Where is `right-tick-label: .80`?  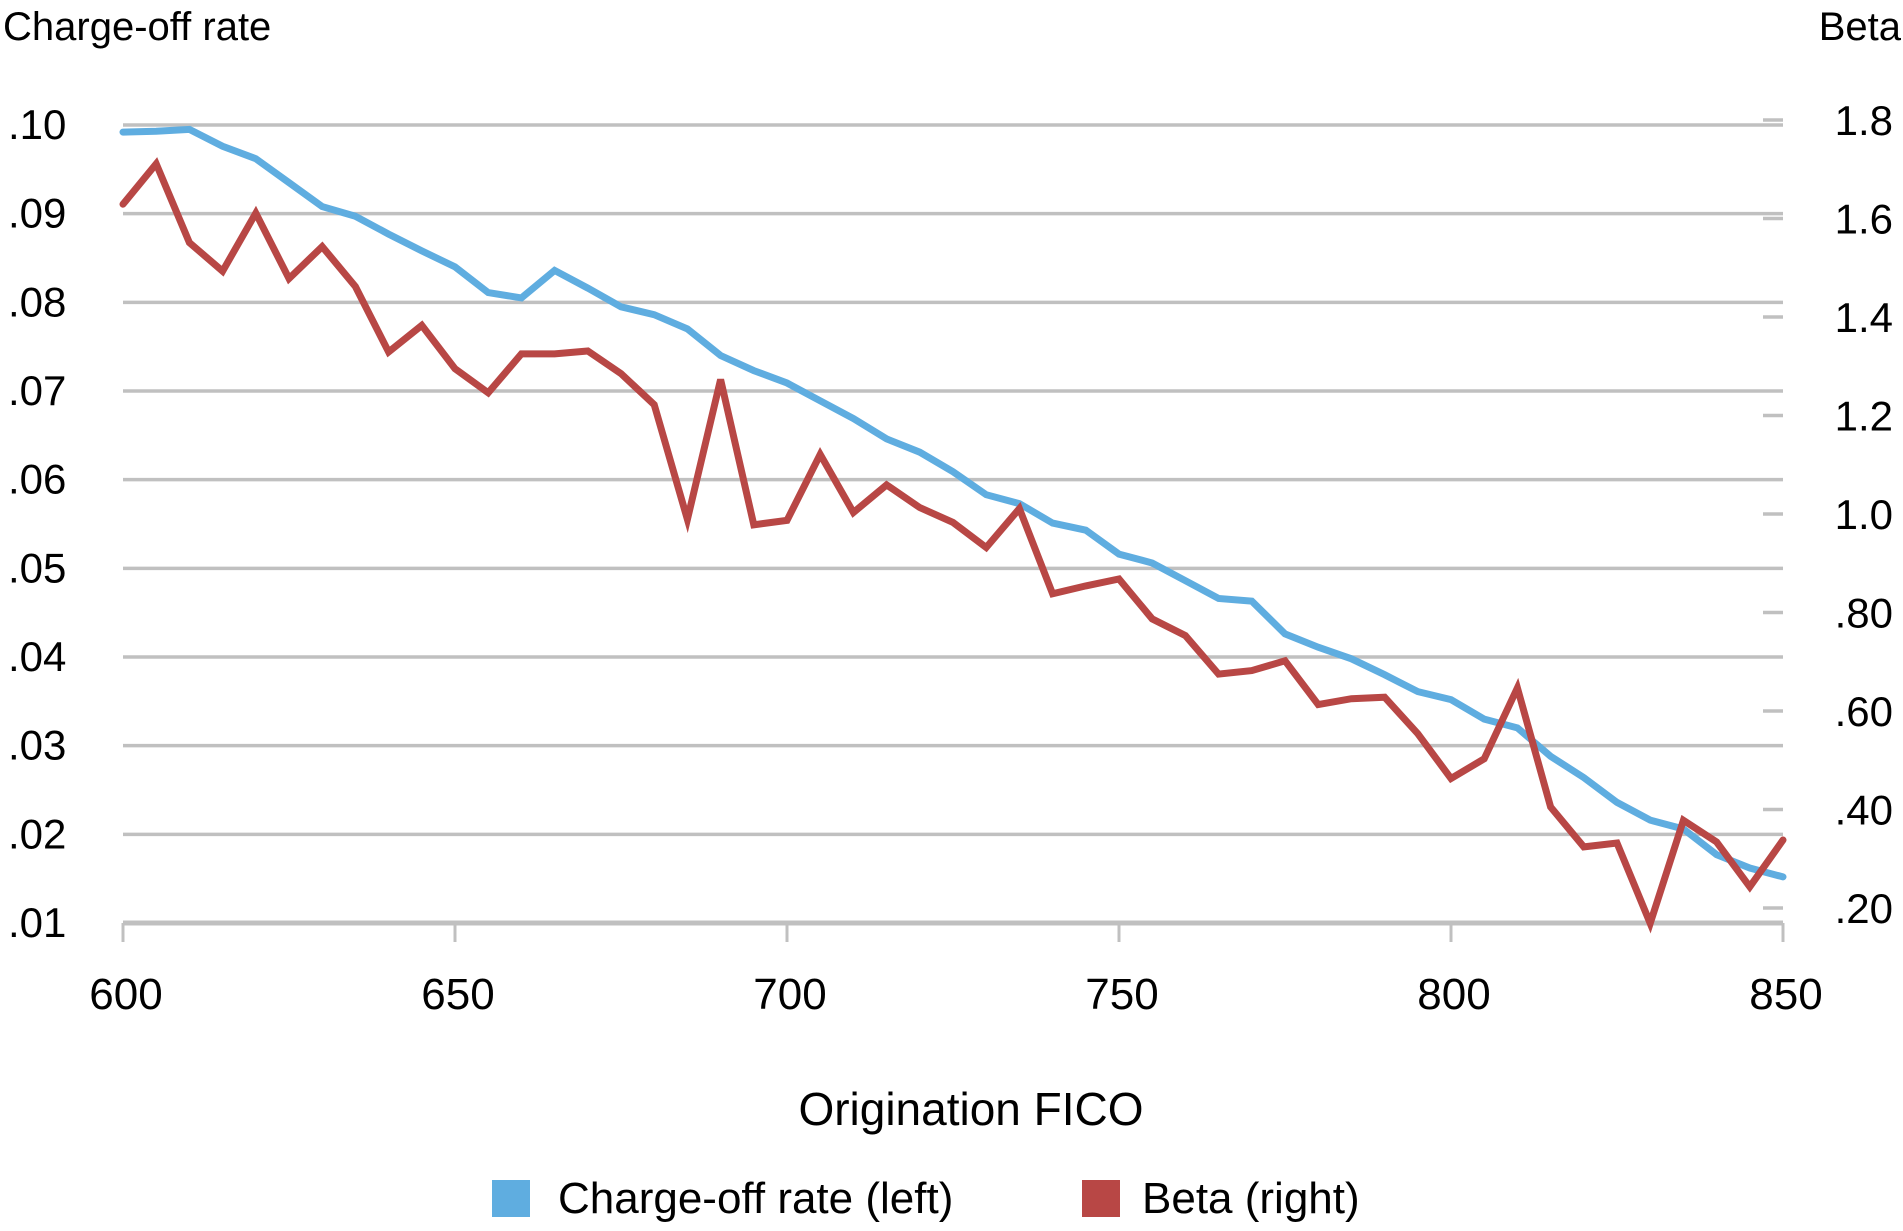
right-tick-label: .80 is located at coordinates (1864, 613).